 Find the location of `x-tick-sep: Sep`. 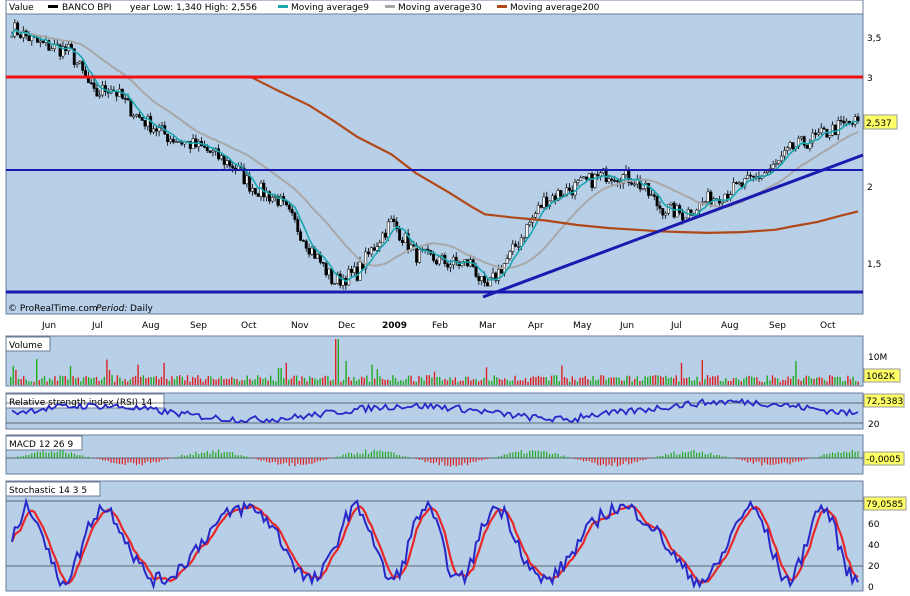

x-tick-sep: Sep is located at coordinates (198, 326).